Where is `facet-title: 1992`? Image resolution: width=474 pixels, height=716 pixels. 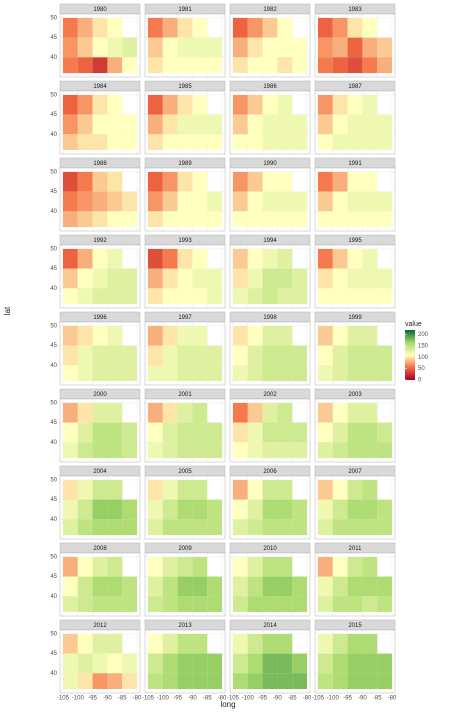 facet-title: 1992 is located at coordinates (100, 241).